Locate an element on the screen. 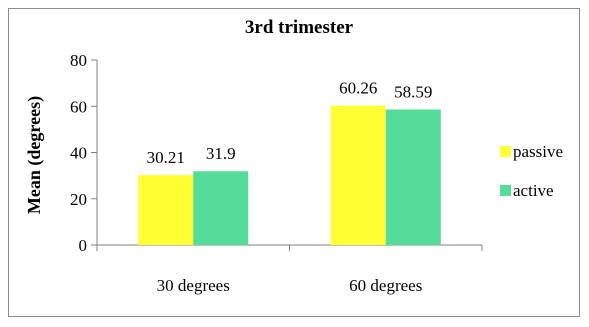 The image size is (589, 327). legend-swatch-active is located at coordinates (505, 190).